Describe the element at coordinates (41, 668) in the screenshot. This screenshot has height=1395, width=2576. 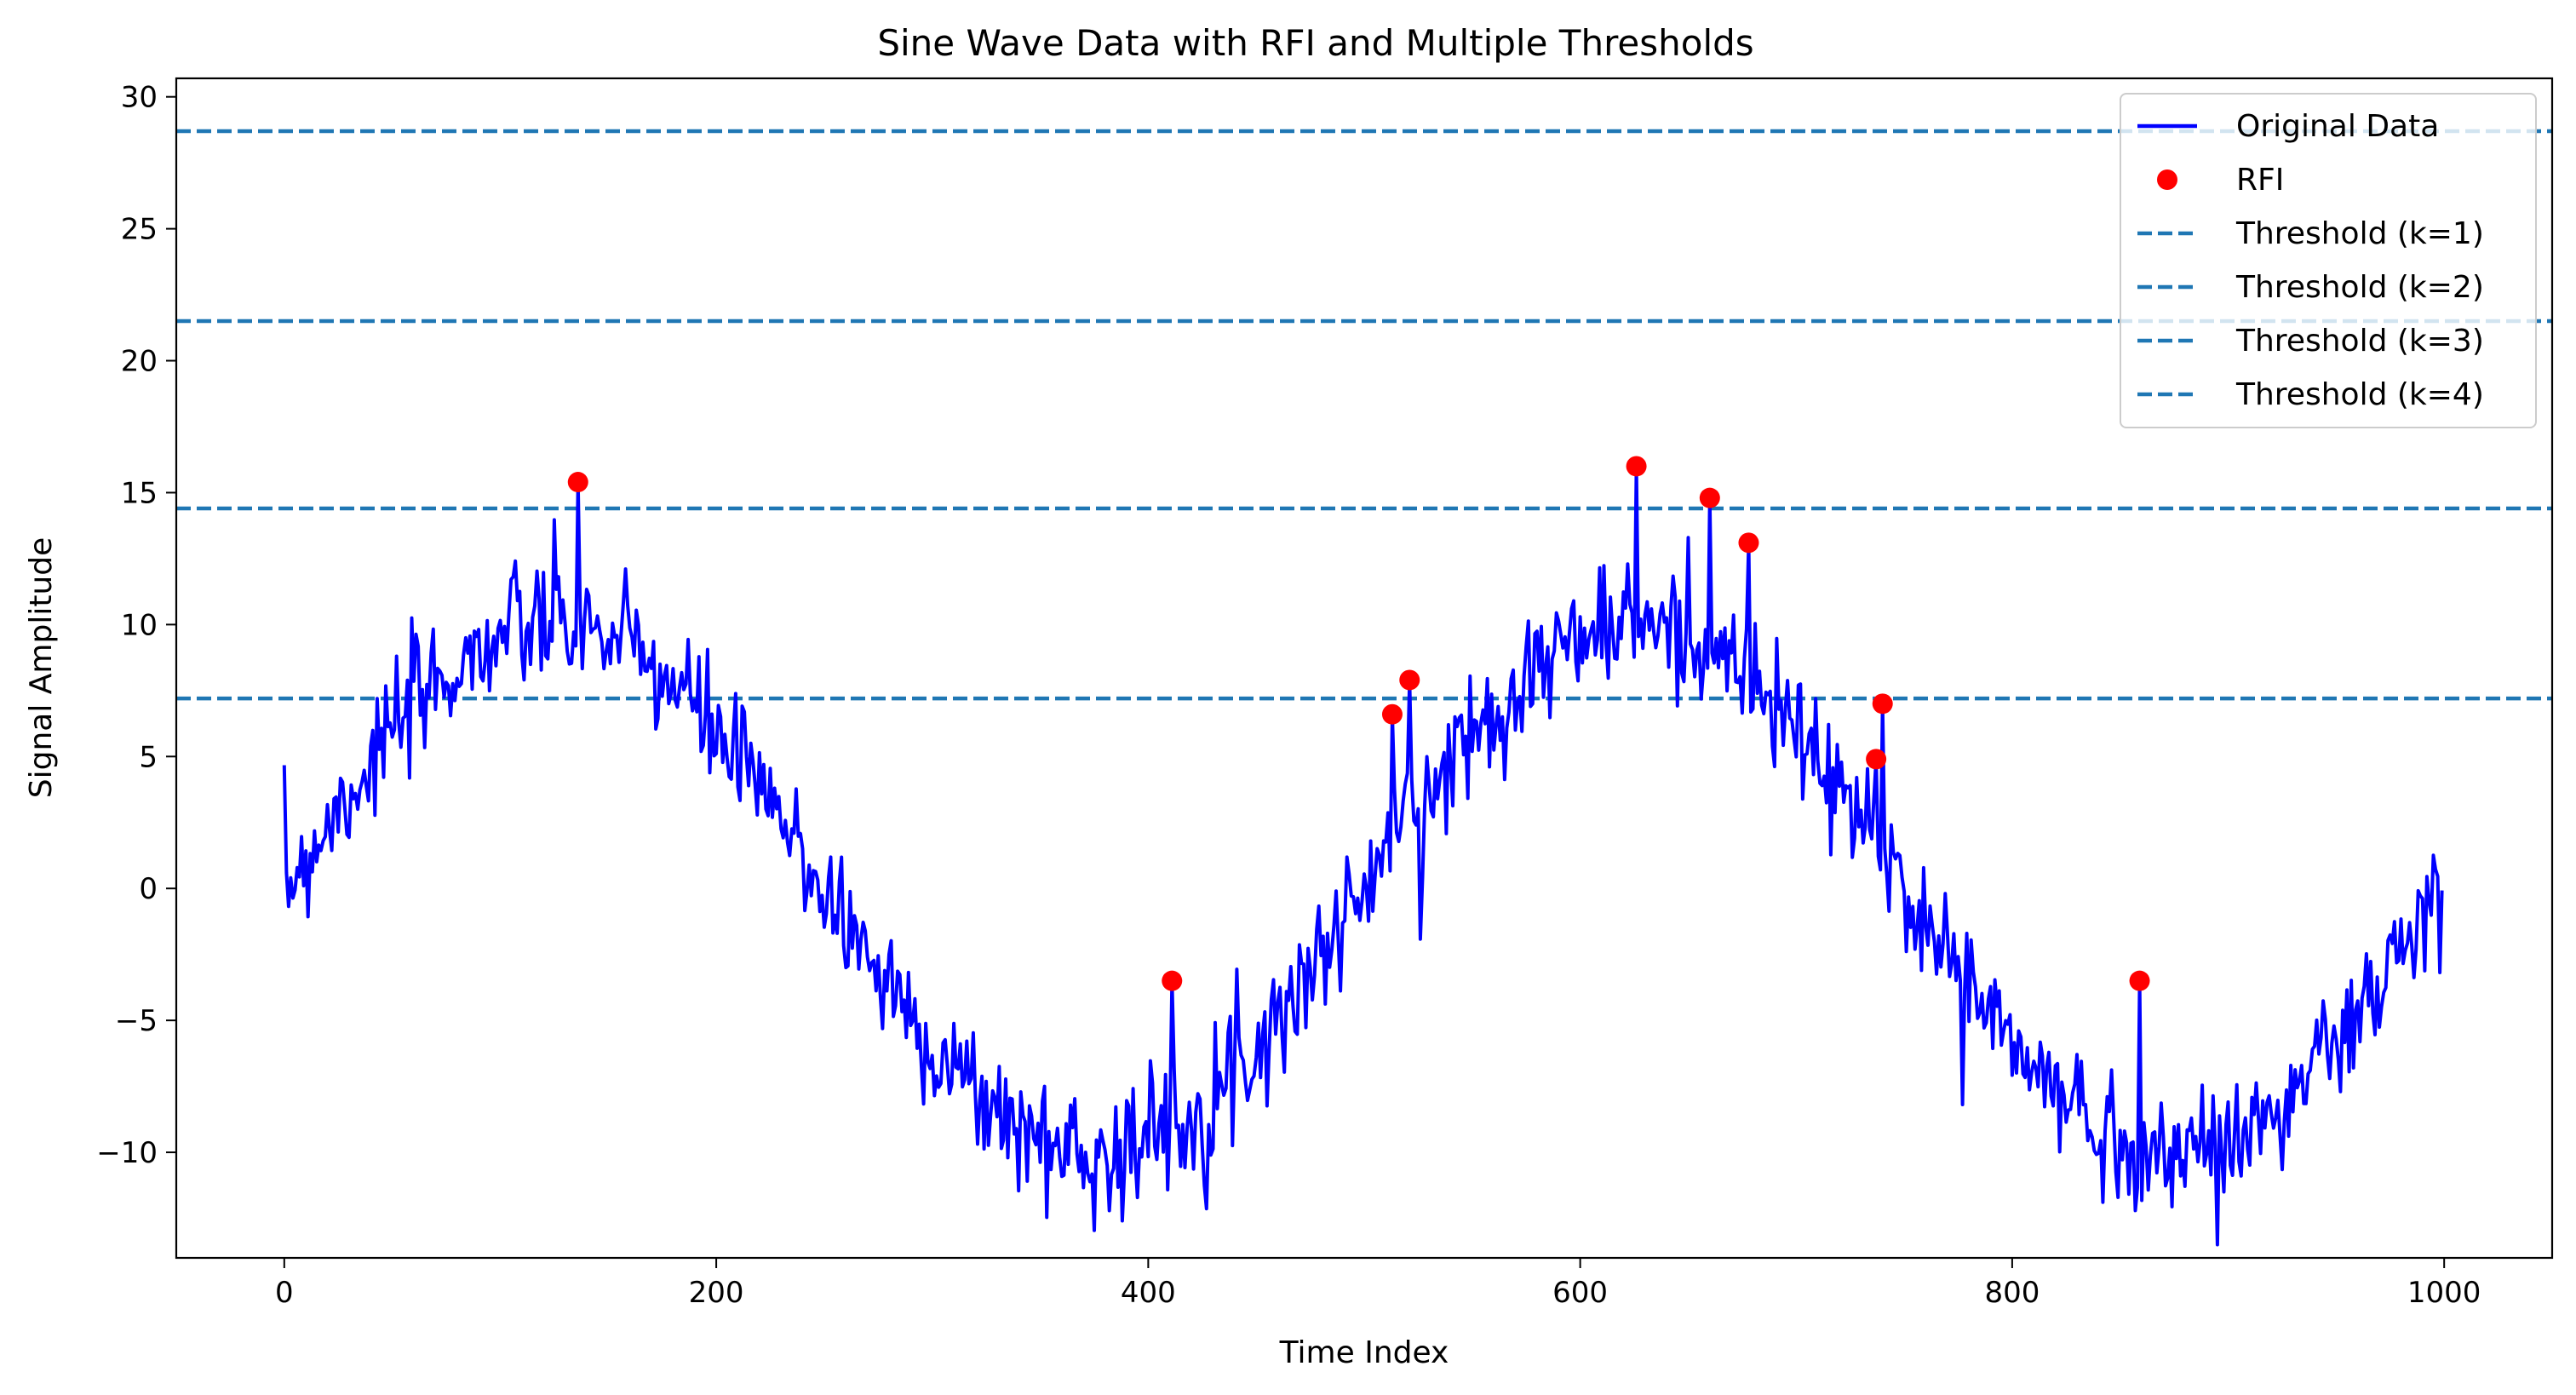
I see `y-axis-label: Signal Amplitude` at that location.